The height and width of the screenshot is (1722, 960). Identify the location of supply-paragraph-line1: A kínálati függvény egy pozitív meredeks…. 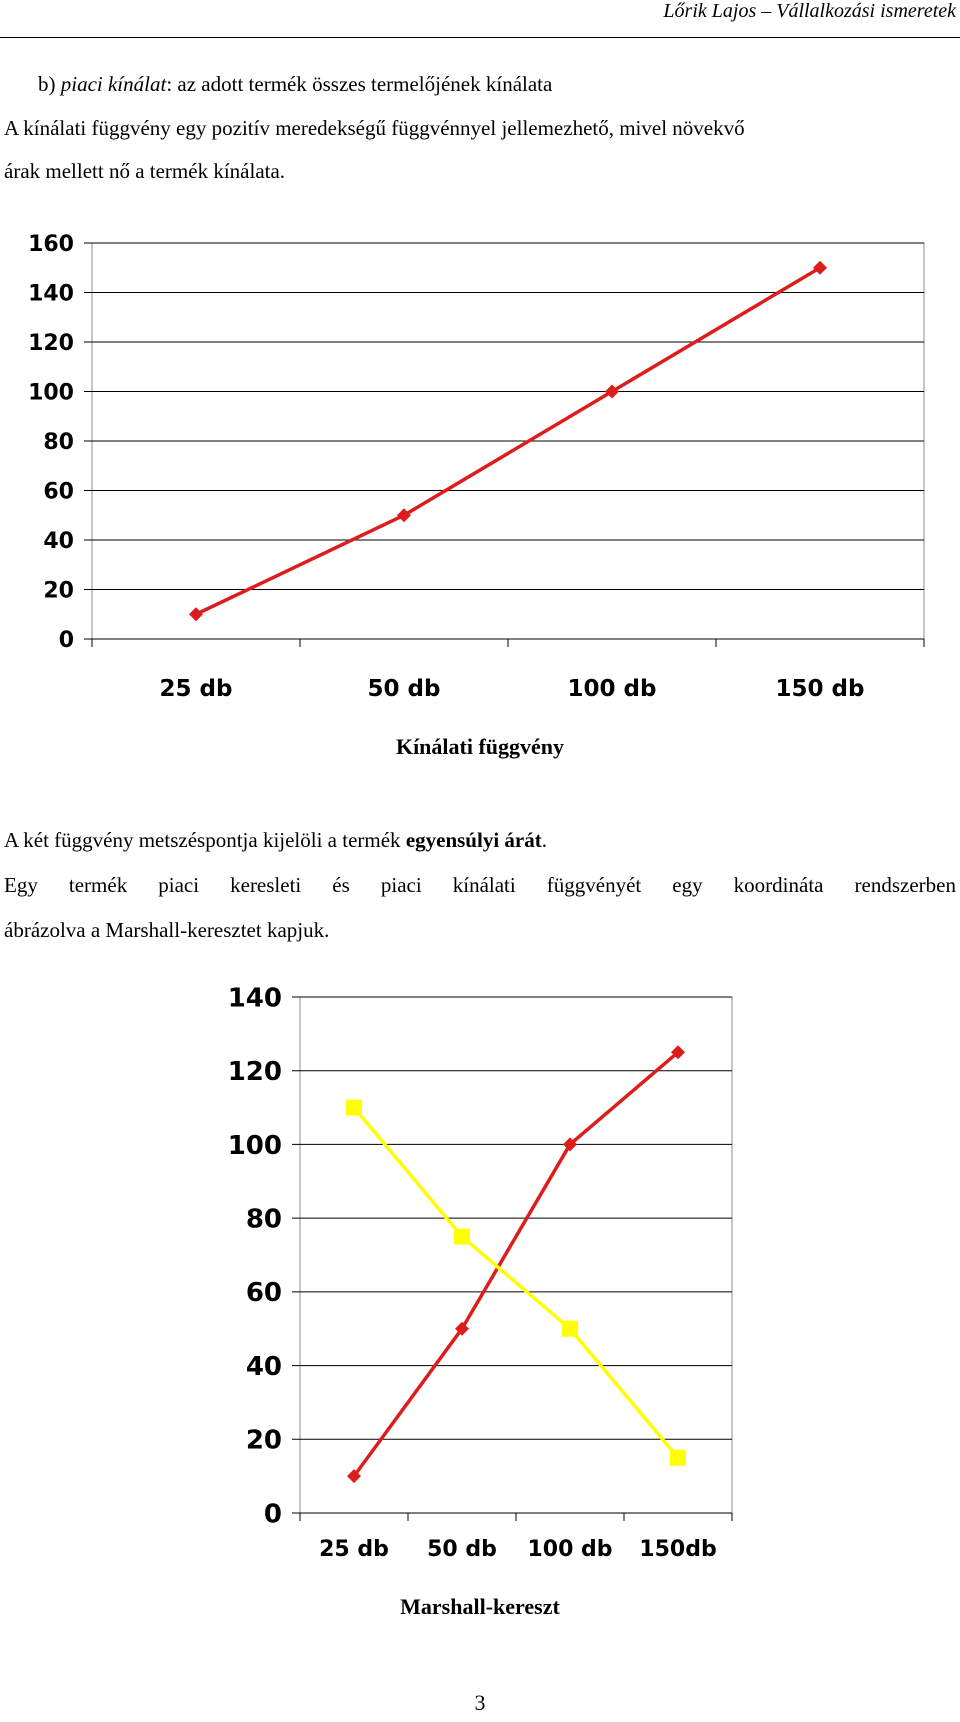
(374, 128).